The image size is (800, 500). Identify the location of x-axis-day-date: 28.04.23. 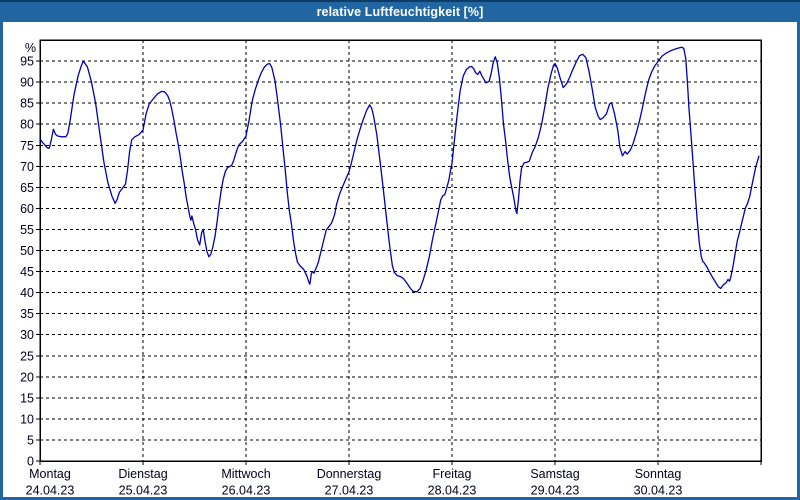
(452, 491).